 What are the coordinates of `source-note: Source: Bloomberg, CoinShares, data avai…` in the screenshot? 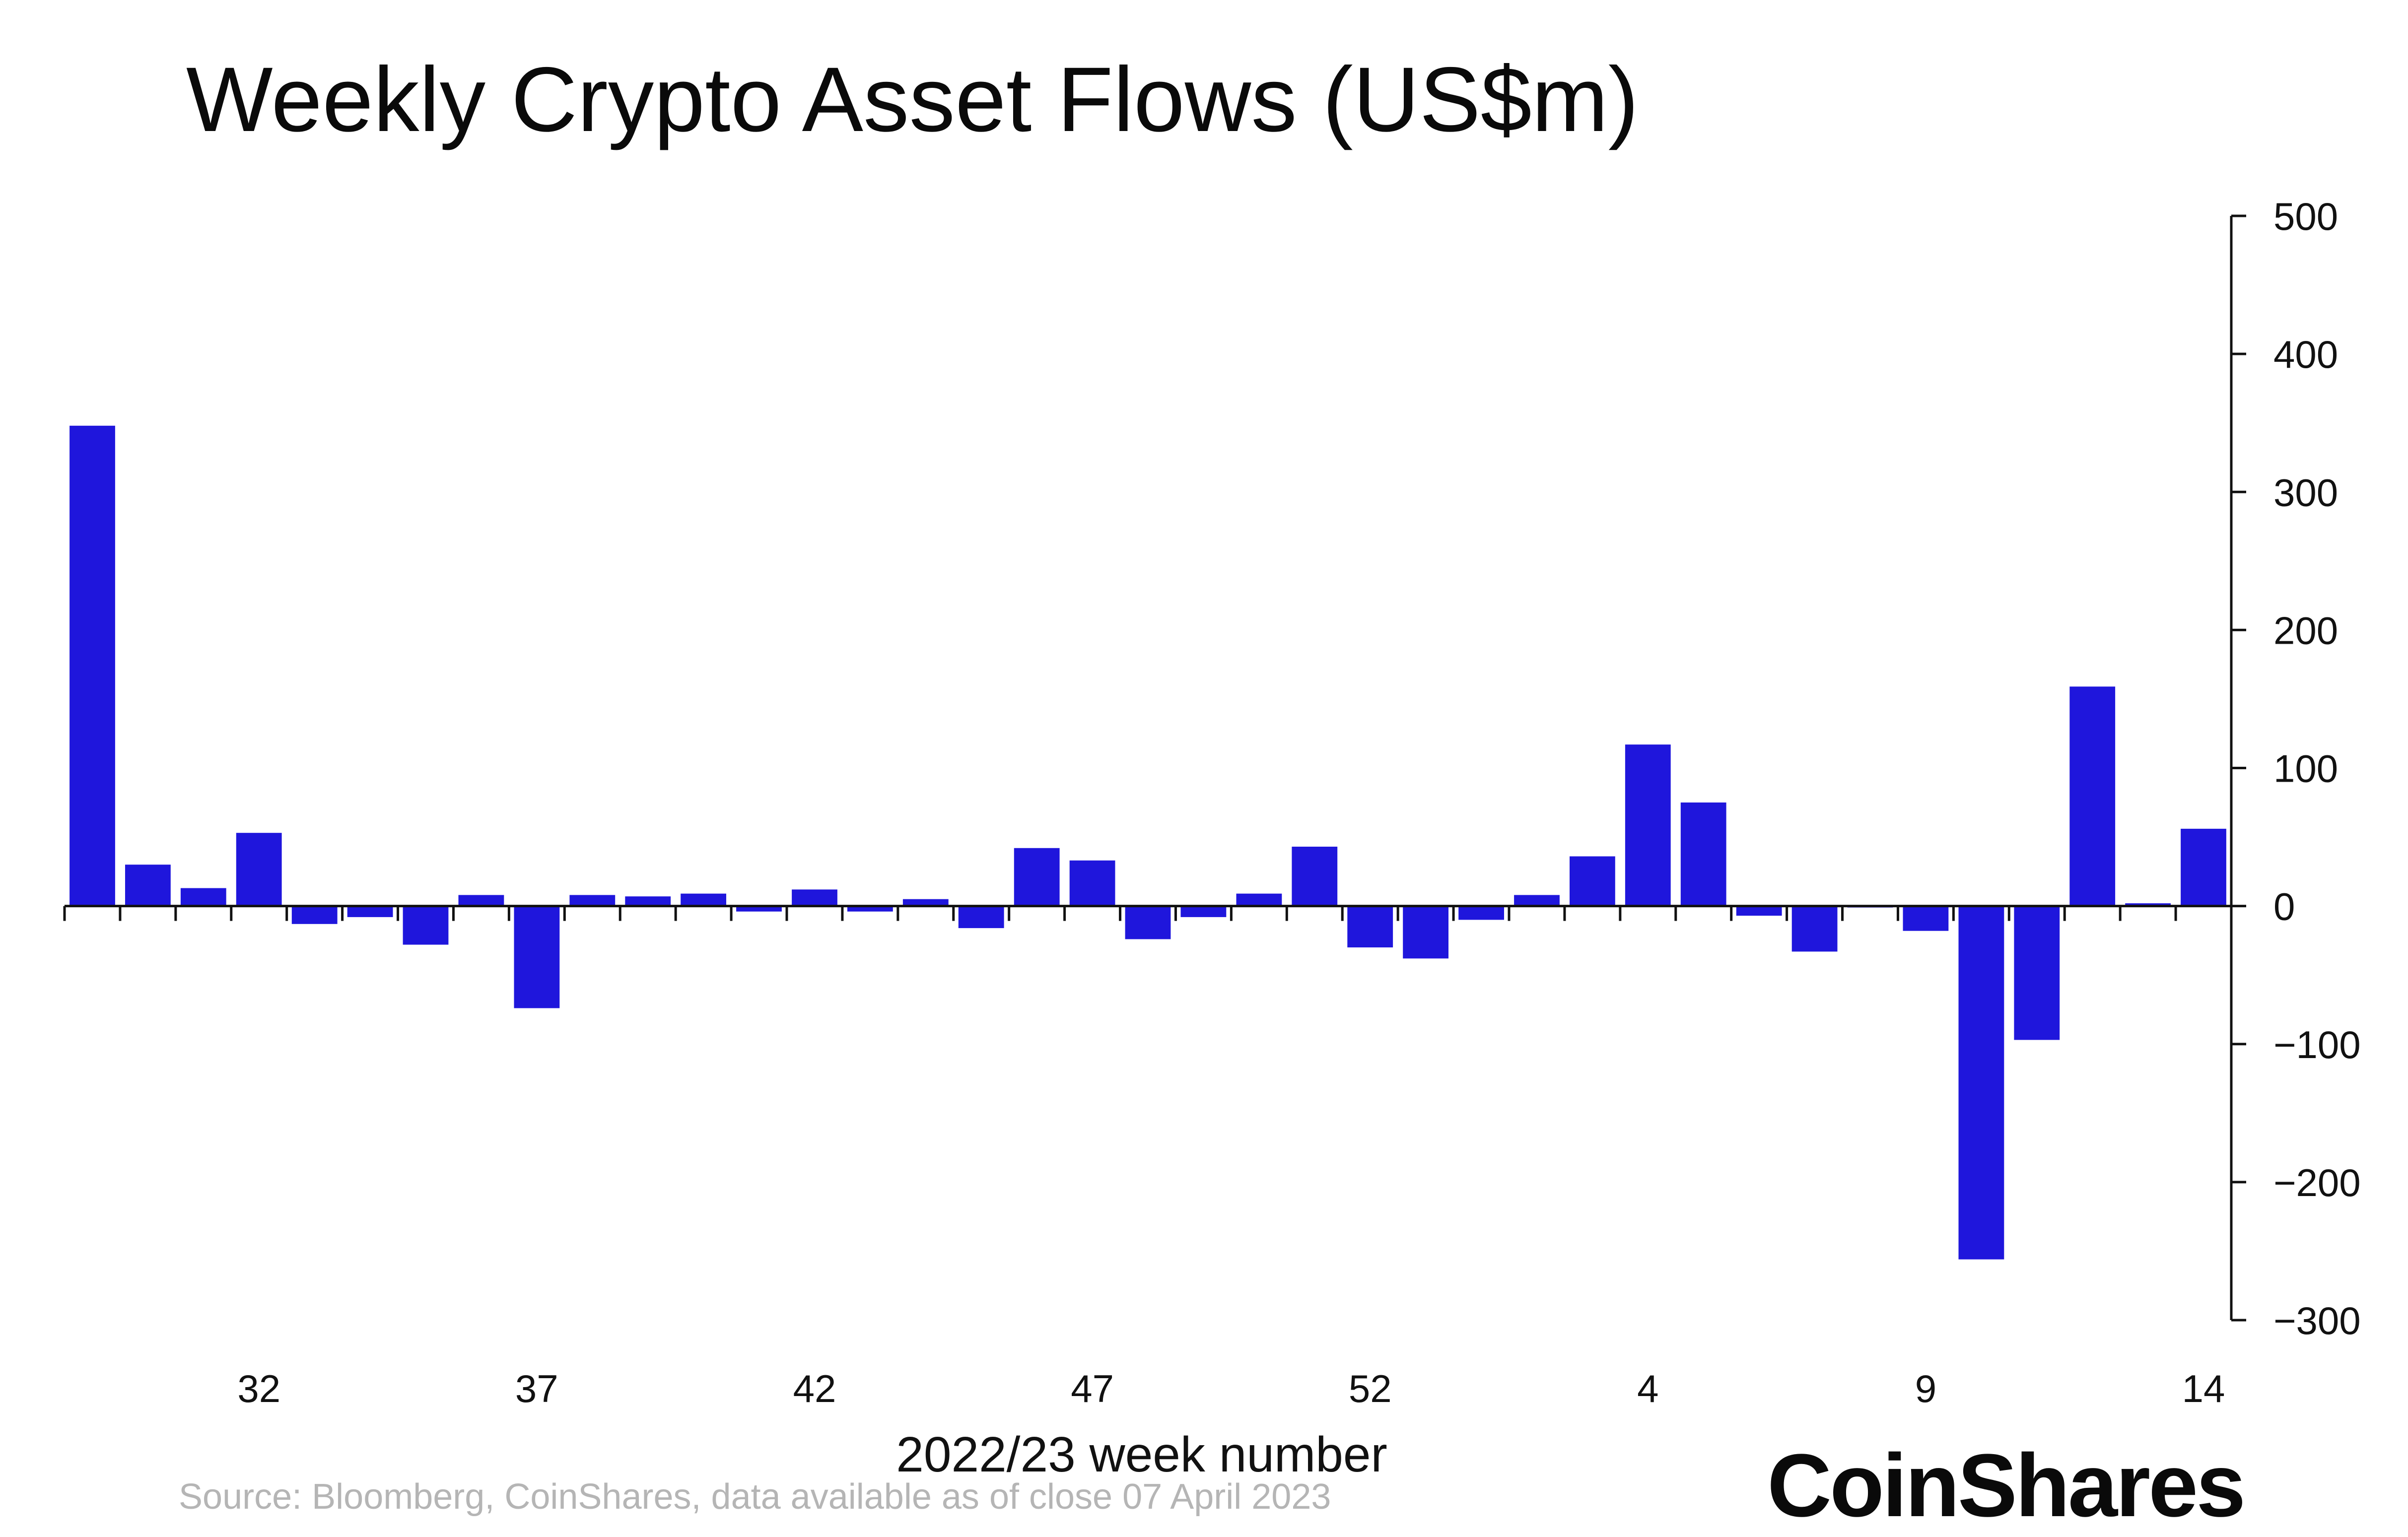 It's located at (755, 1497).